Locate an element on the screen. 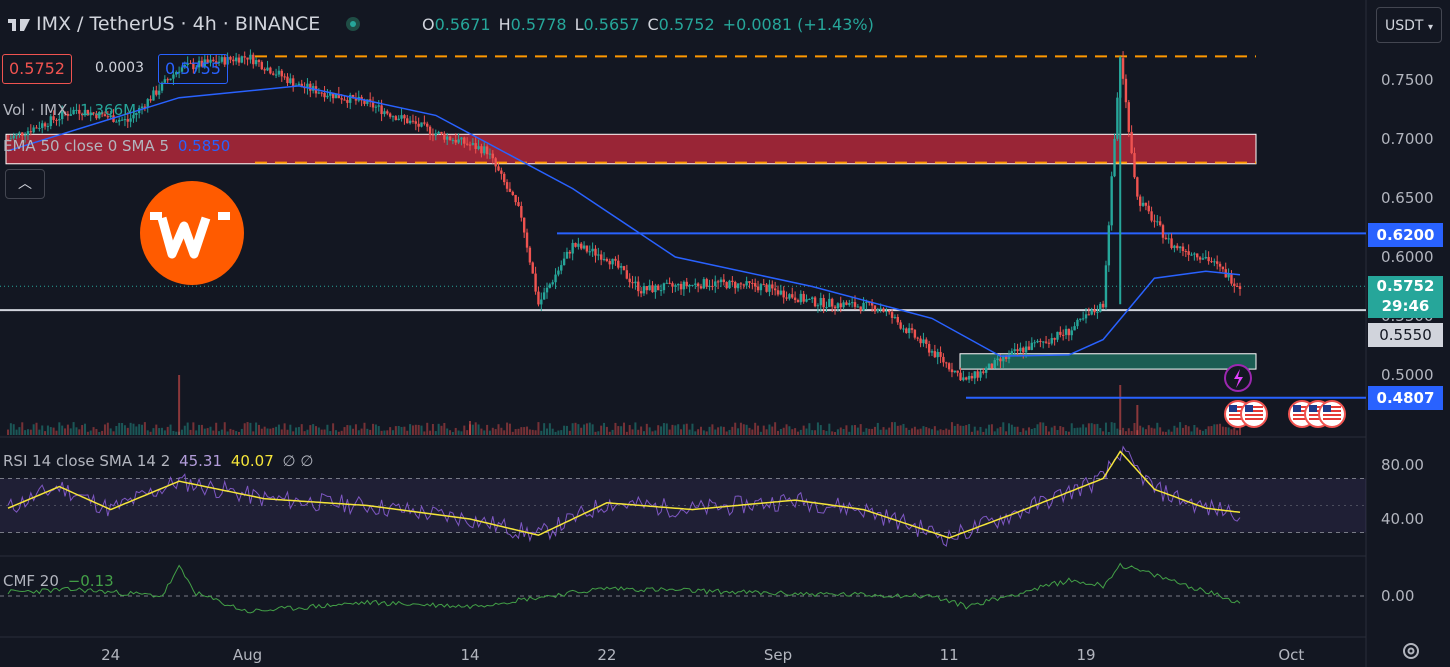 The height and width of the screenshot is (667, 1450). collapse-legend-button: ︿ is located at coordinates (25, 184).